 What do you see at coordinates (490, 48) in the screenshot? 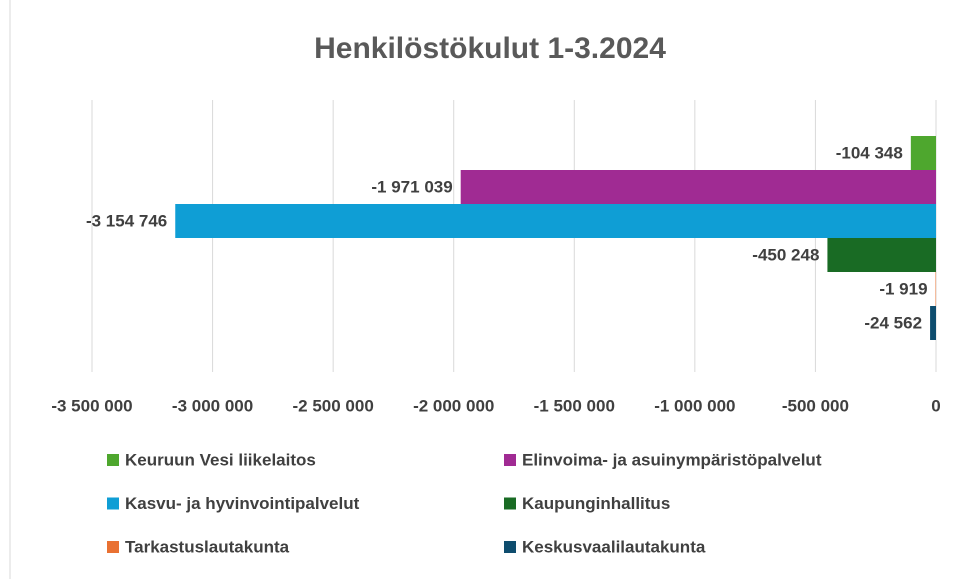
I see `chart-title: Henkilöstökulut 1-3.2024` at bounding box center [490, 48].